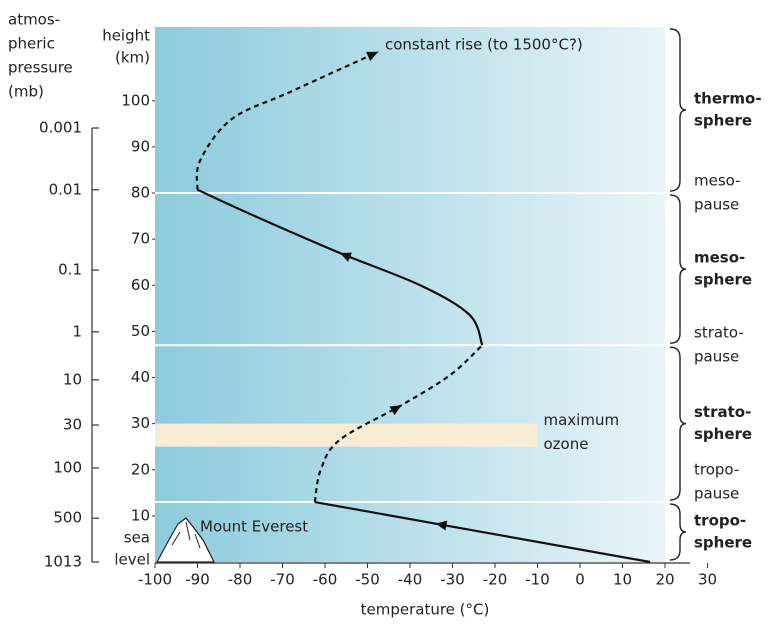 The height and width of the screenshot is (625, 781). Describe the element at coordinates (425, 610) in the screenshot. I see `x-axis-label: temperature (°C)` at that location.